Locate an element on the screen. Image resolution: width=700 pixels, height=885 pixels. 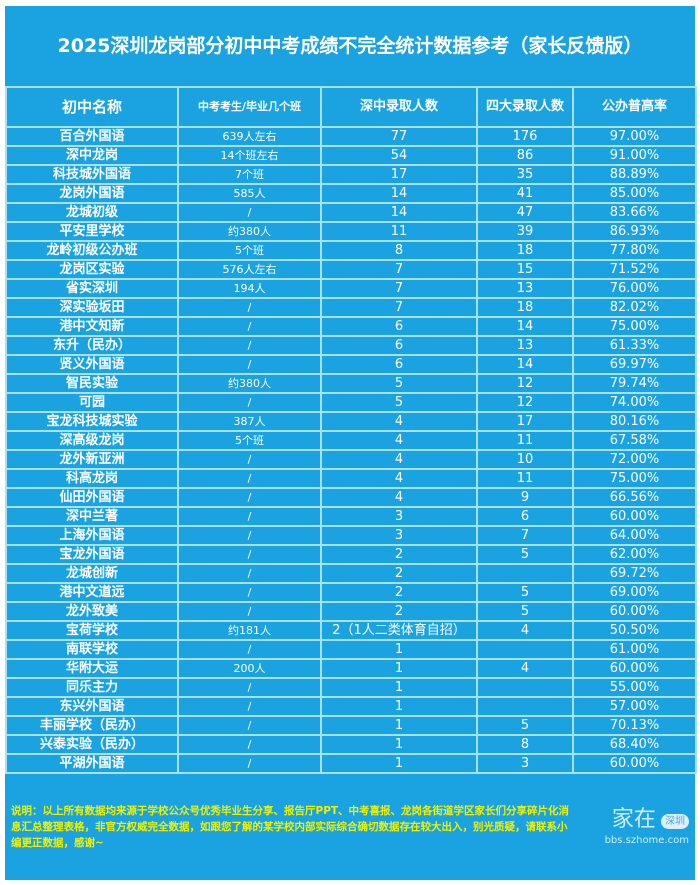
table-cell: 194人 is located at coordinates (249, 288).